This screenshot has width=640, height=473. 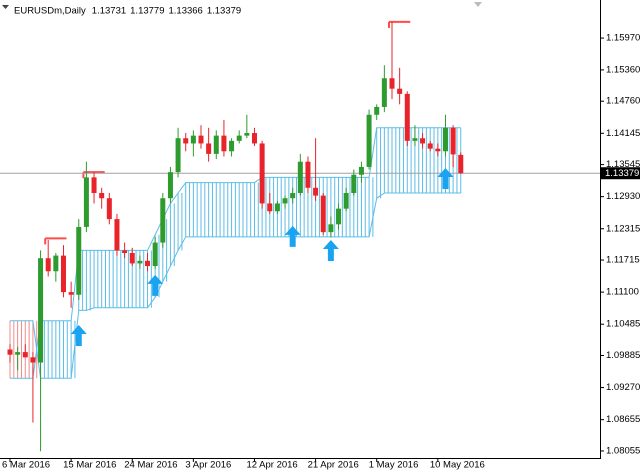 I want to click on symbol-label: EURUSDm,Daily, so click(x=50, y=11).